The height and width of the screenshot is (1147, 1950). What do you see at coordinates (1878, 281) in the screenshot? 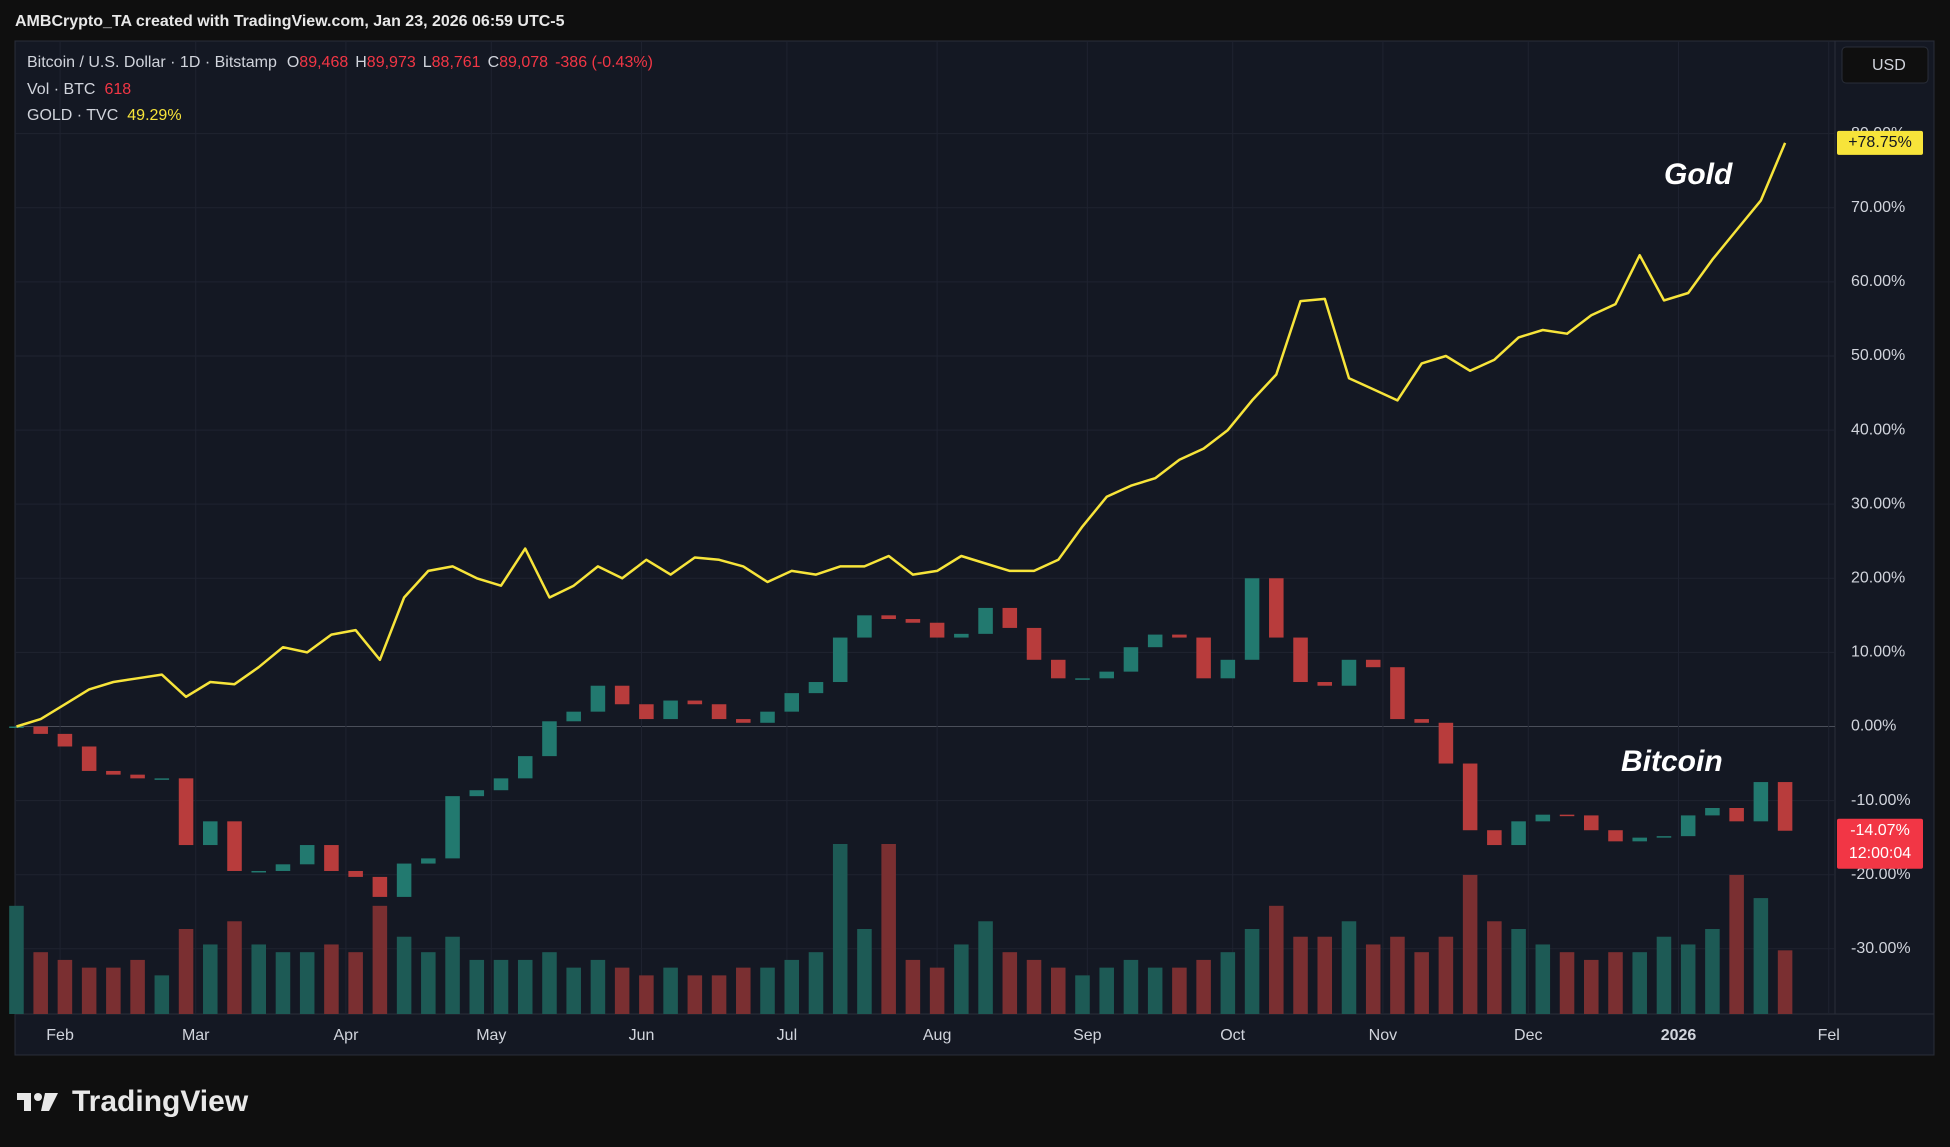
I see `y-tick-label: 60.00%` at bounding box center [1878, 281].